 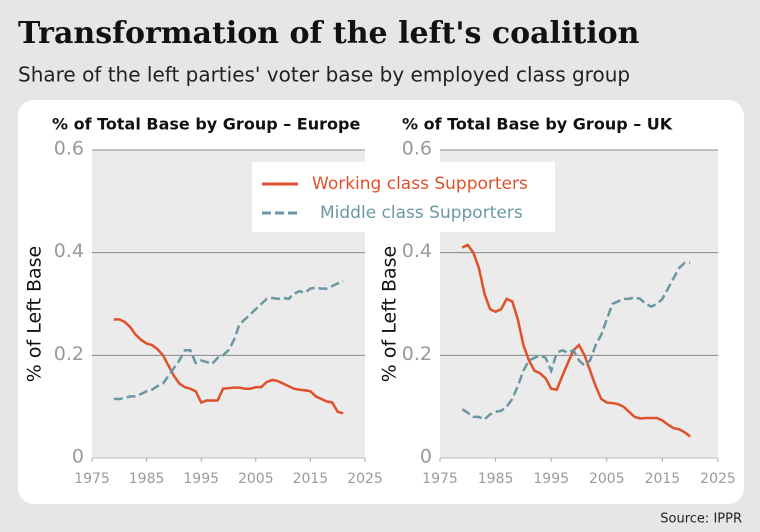 I want to click on chart-title: % of Total Base by Group – Europe, so click(x=206, y=124).